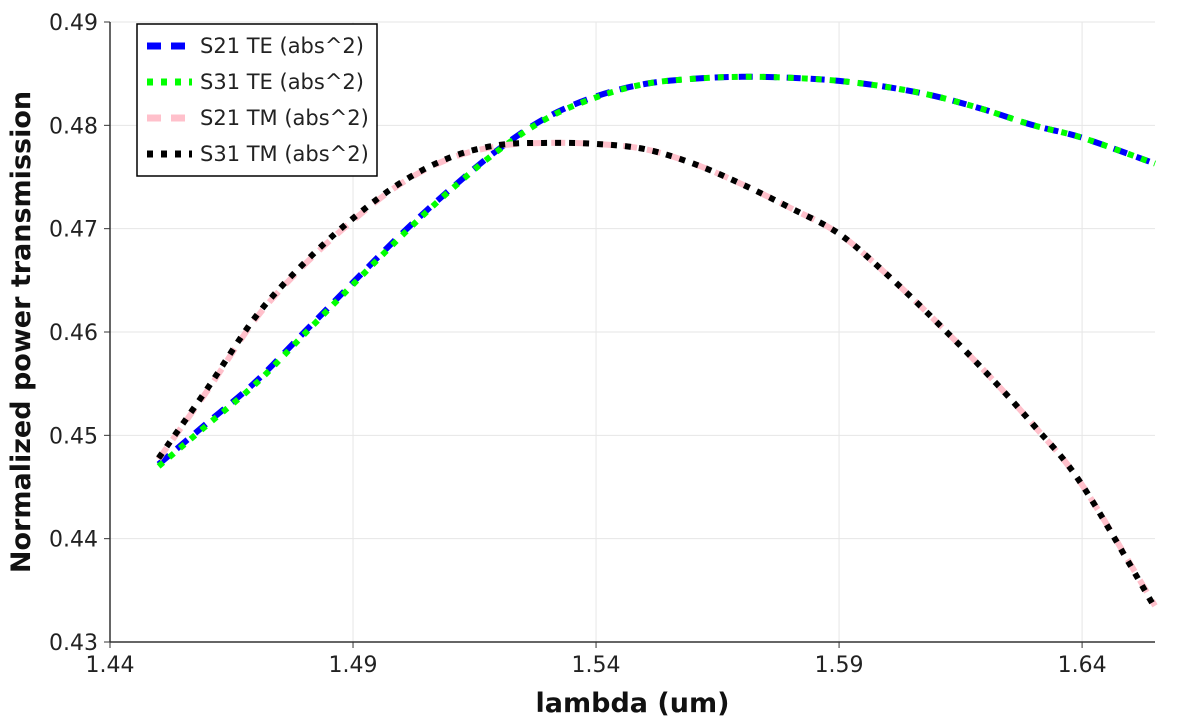 This screenshot has width=1178, height=722. What do you see at coordinates (73, 436) in the screenshot?
I see `y-tick-label: 0.45` at bounding box center [73, 436].